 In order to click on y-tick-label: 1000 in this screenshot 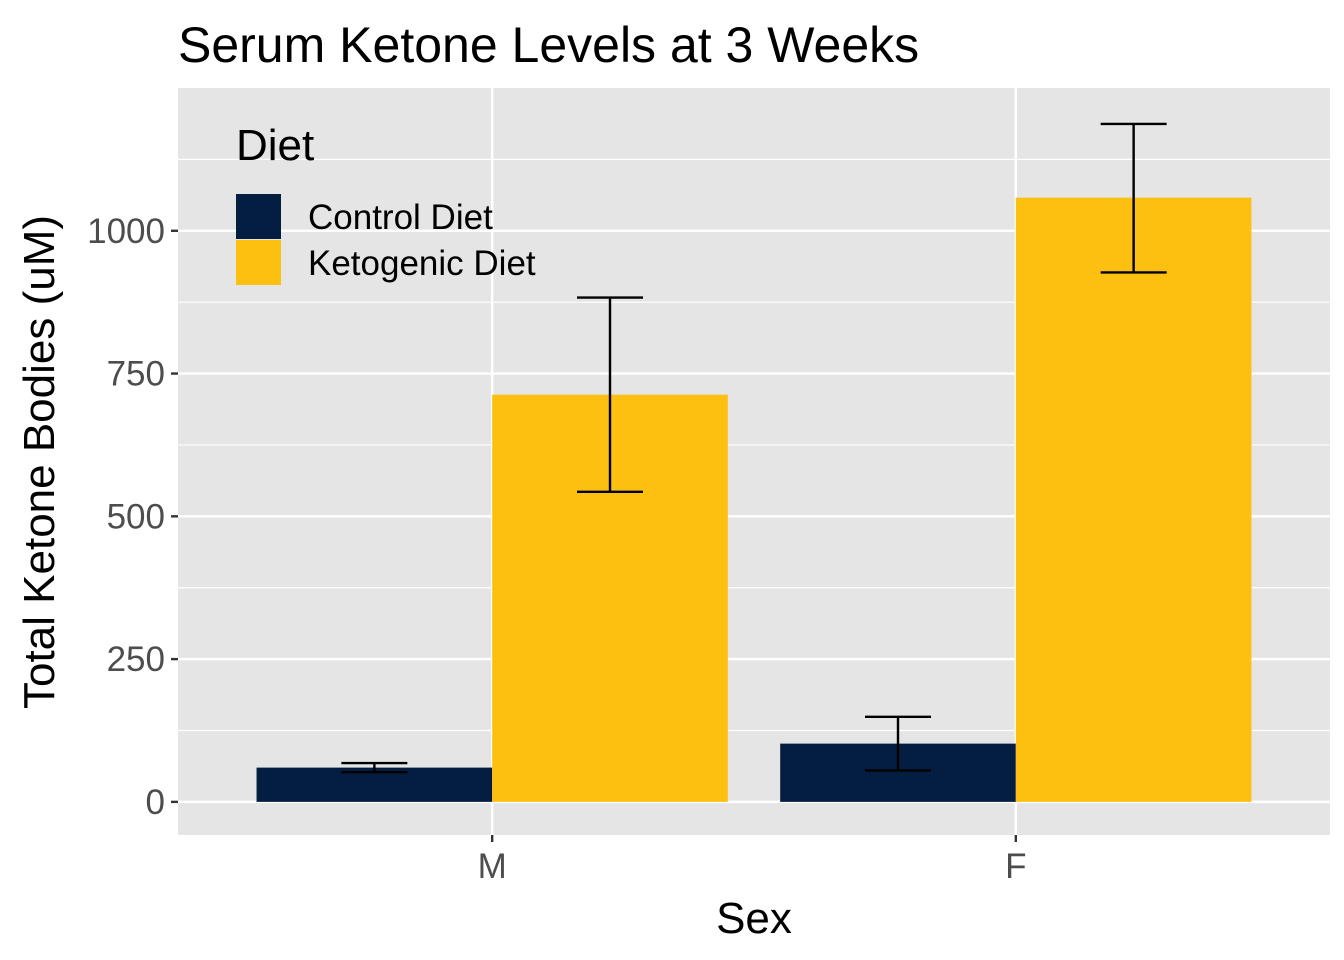, I will do `click(126, 231)`.